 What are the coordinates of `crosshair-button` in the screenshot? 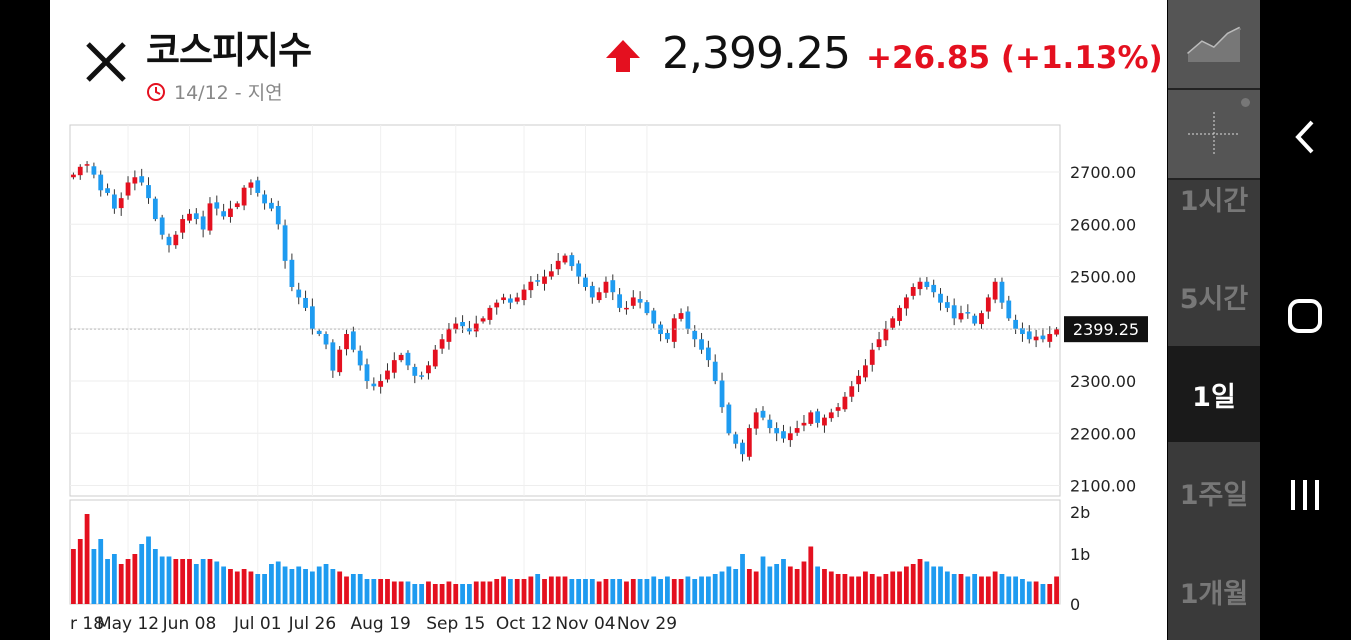 It's located at (1214, 135).